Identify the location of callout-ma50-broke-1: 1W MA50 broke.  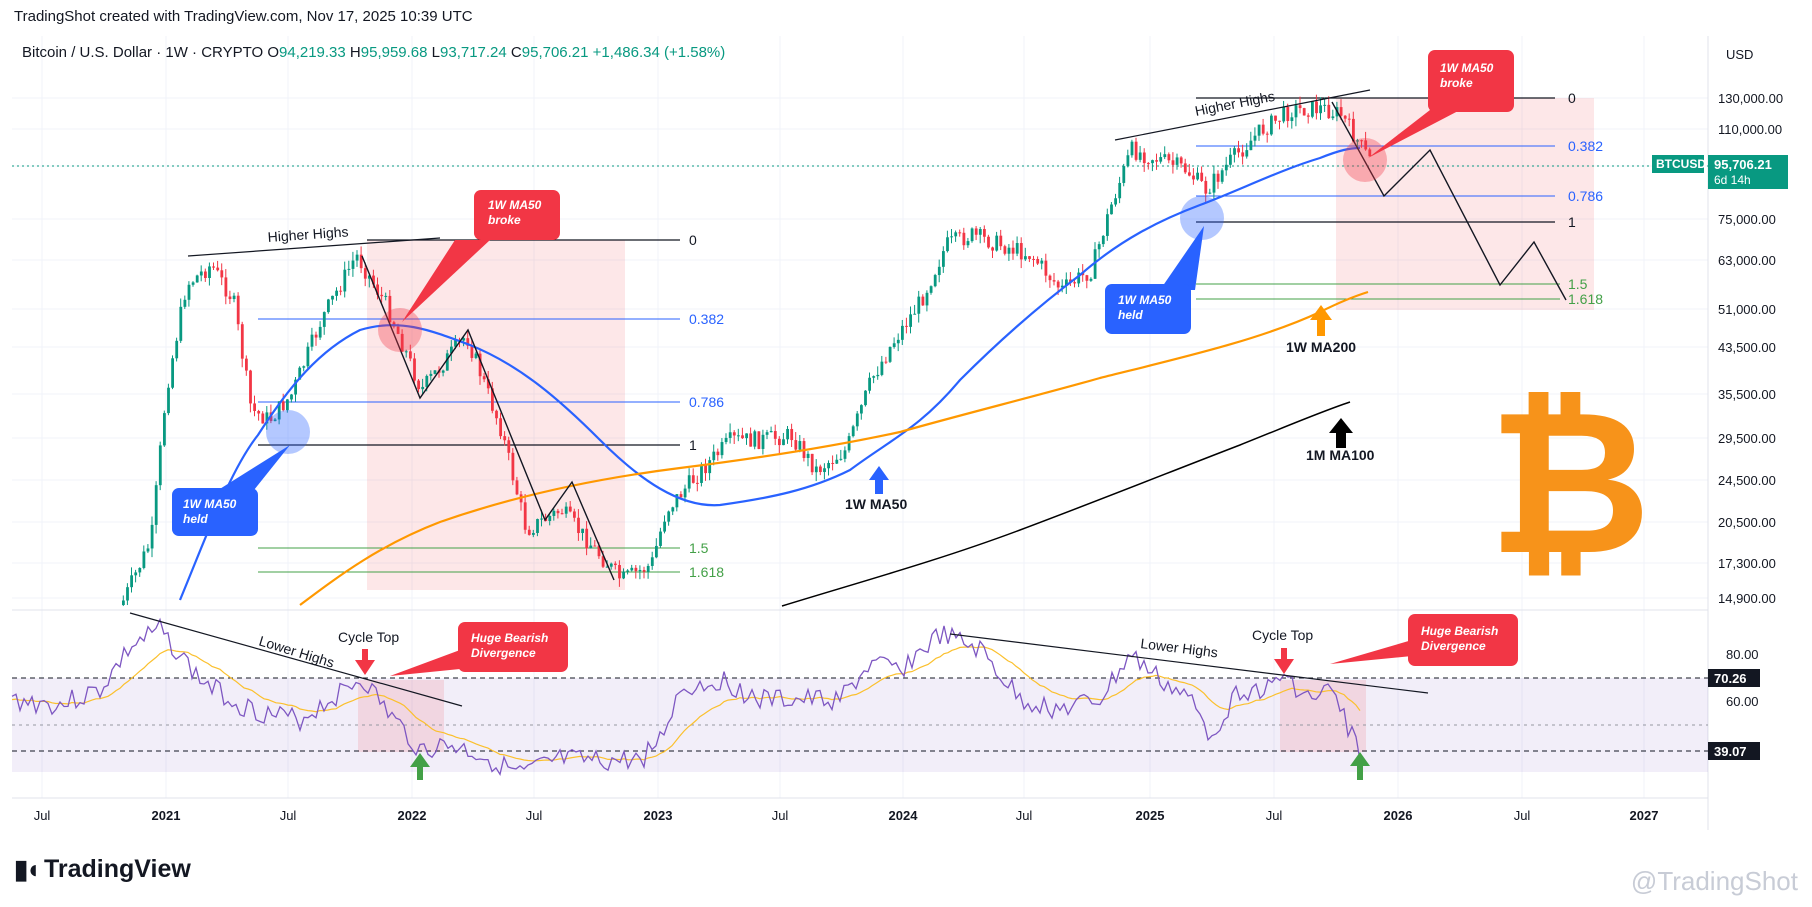
(481, 256).